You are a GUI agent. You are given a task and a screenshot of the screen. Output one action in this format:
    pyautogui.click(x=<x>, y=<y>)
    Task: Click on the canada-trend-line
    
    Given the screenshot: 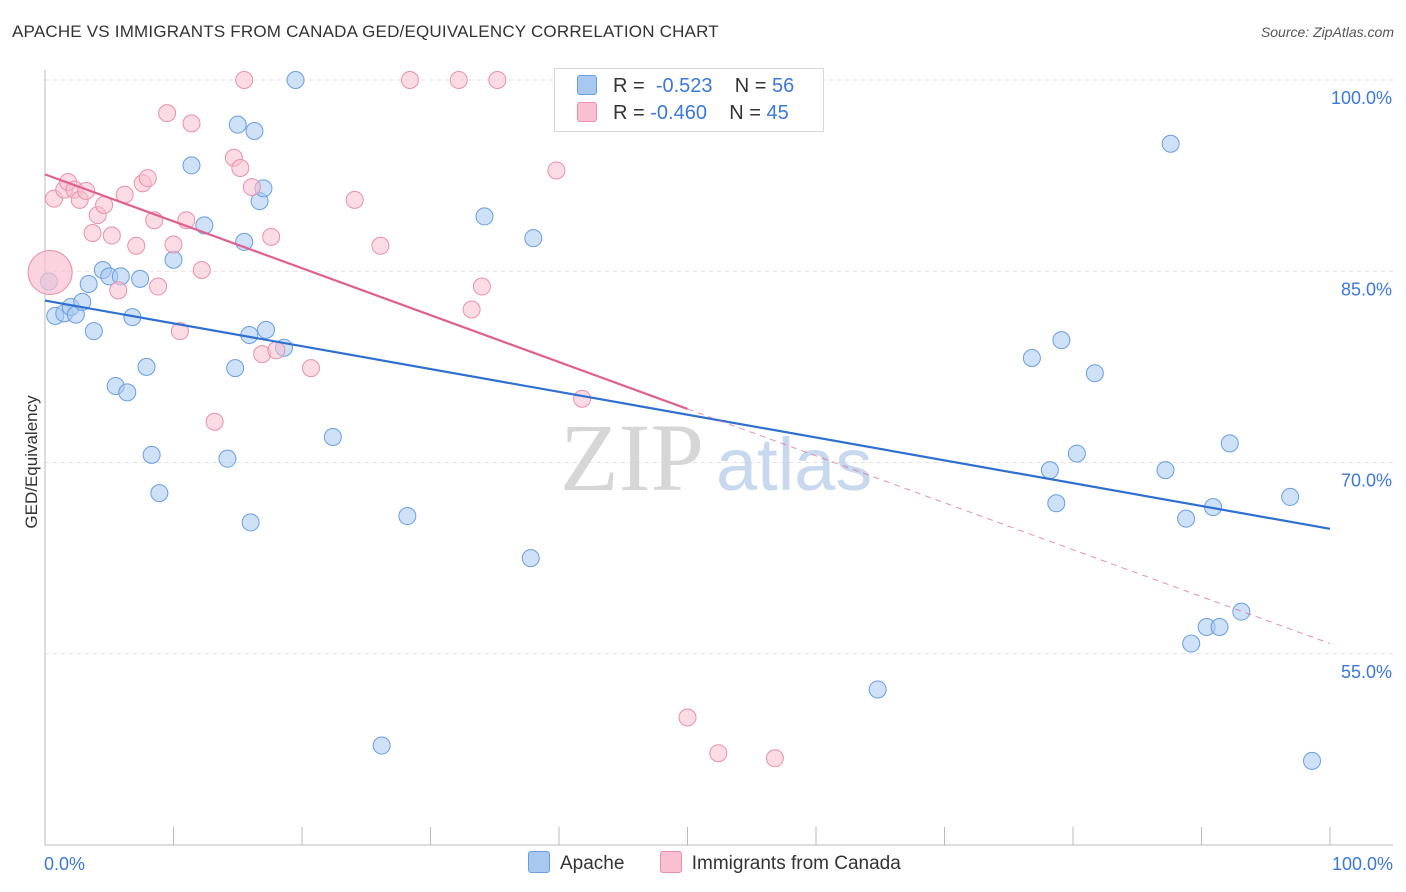 What is the action you would take?
    pyautogui.click(x=366, y=291)
    